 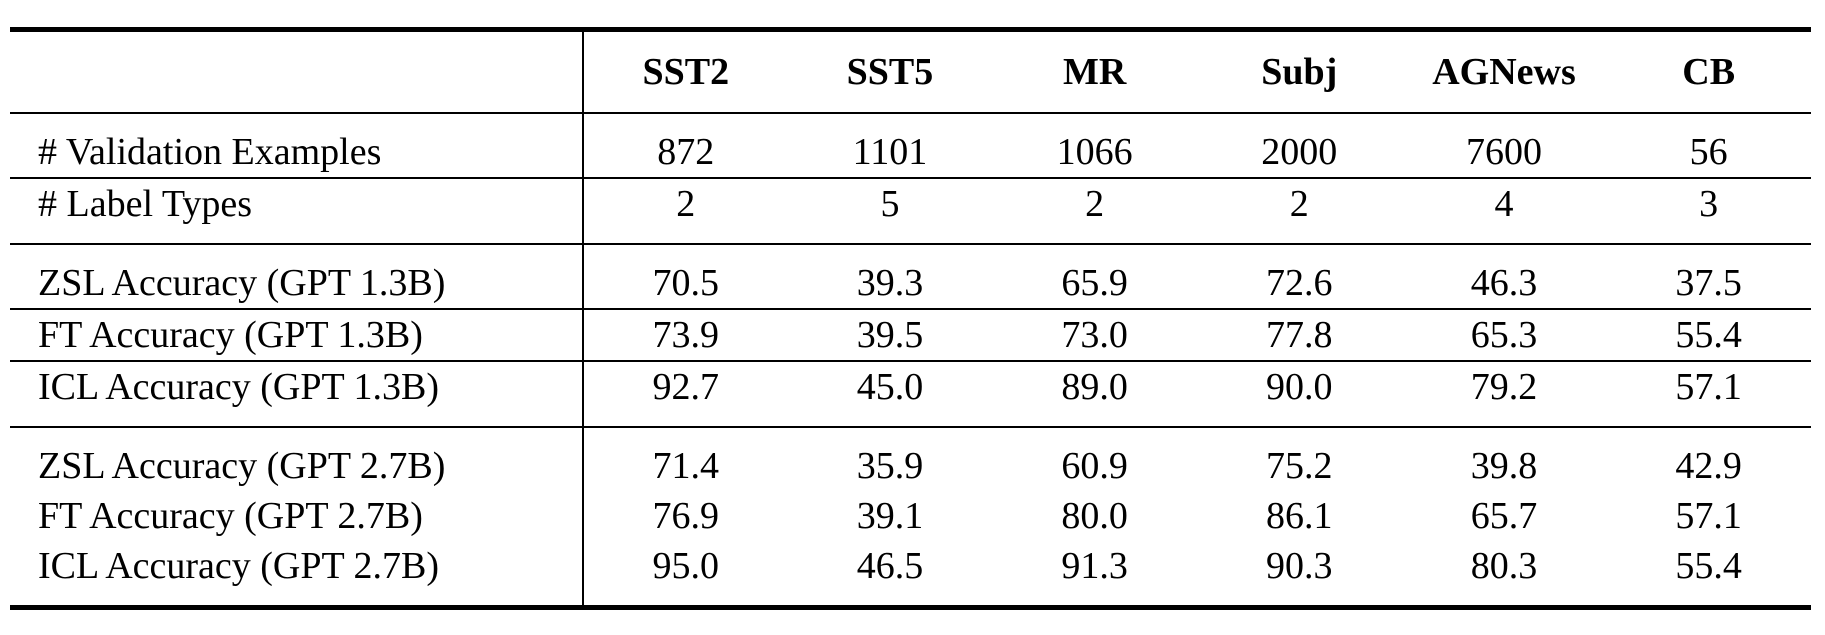 What do you see at coordinates (1094, 394) in the screenshot?
I see `cell: 89.0` at bounding box center [1094, 394].